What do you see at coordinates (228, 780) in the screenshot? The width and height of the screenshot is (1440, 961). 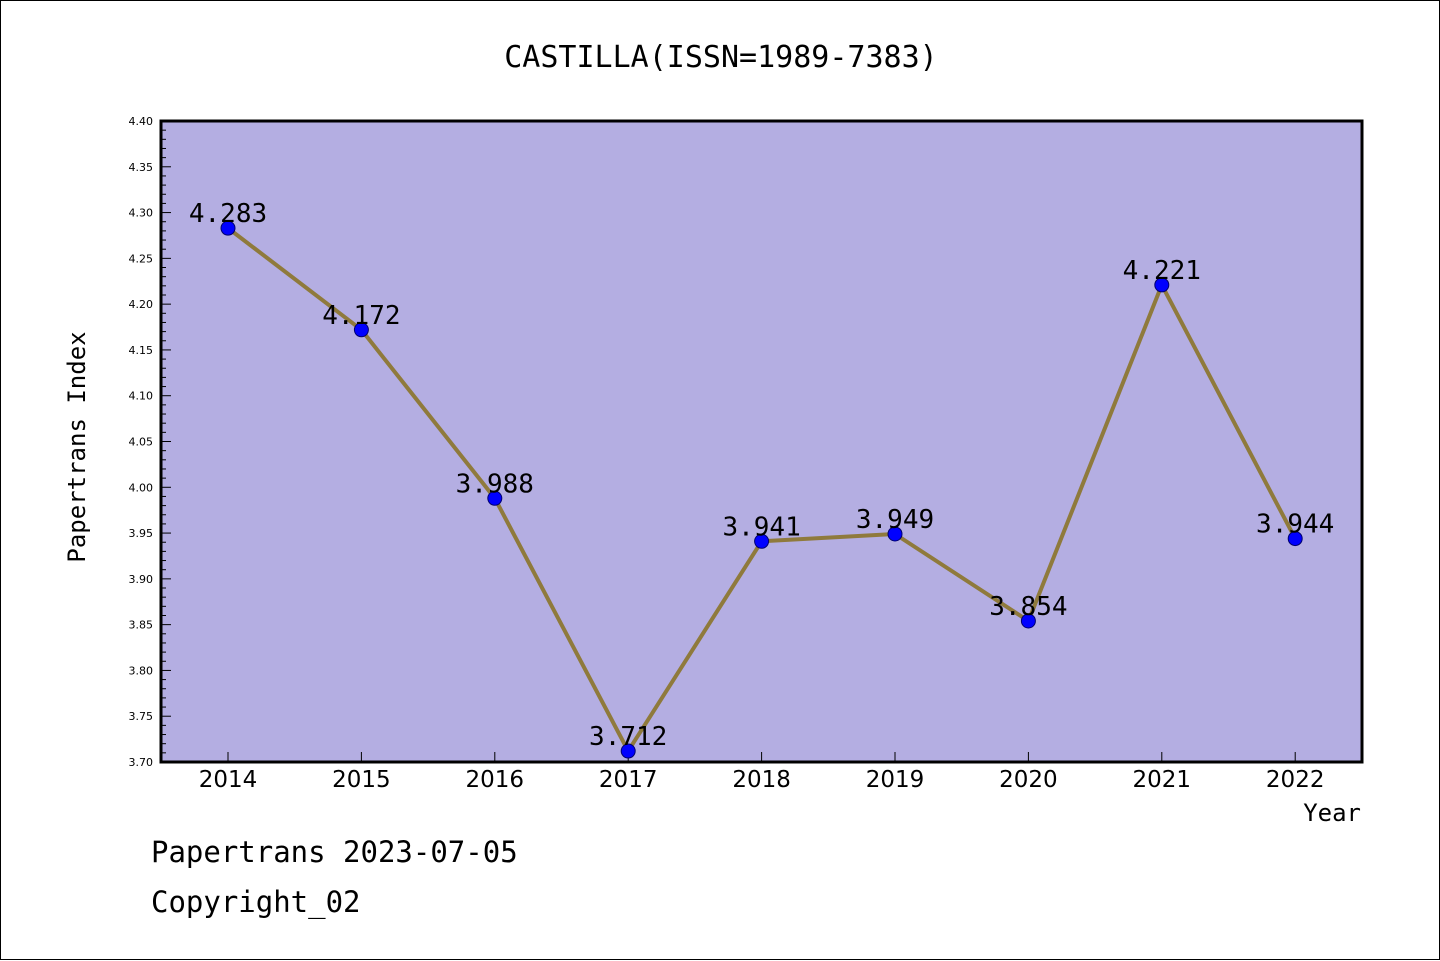 I see `x-tick-label: 2014` at bounding box center [228, 780].